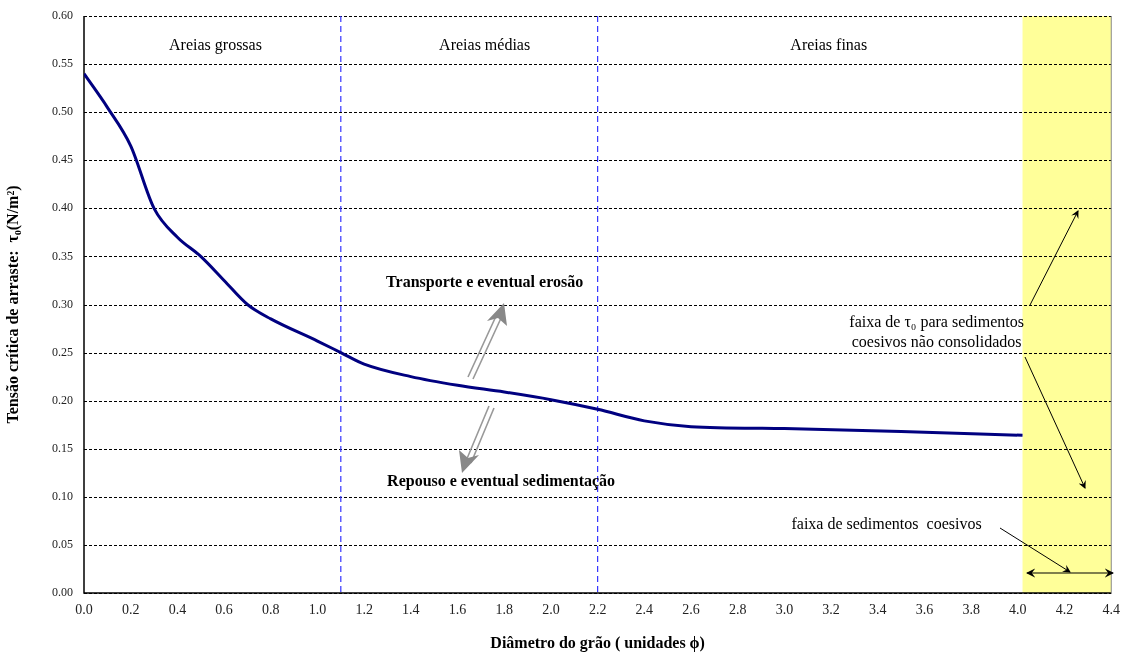  I want to click on y-tick-label: 0.15, so click(62, 447).